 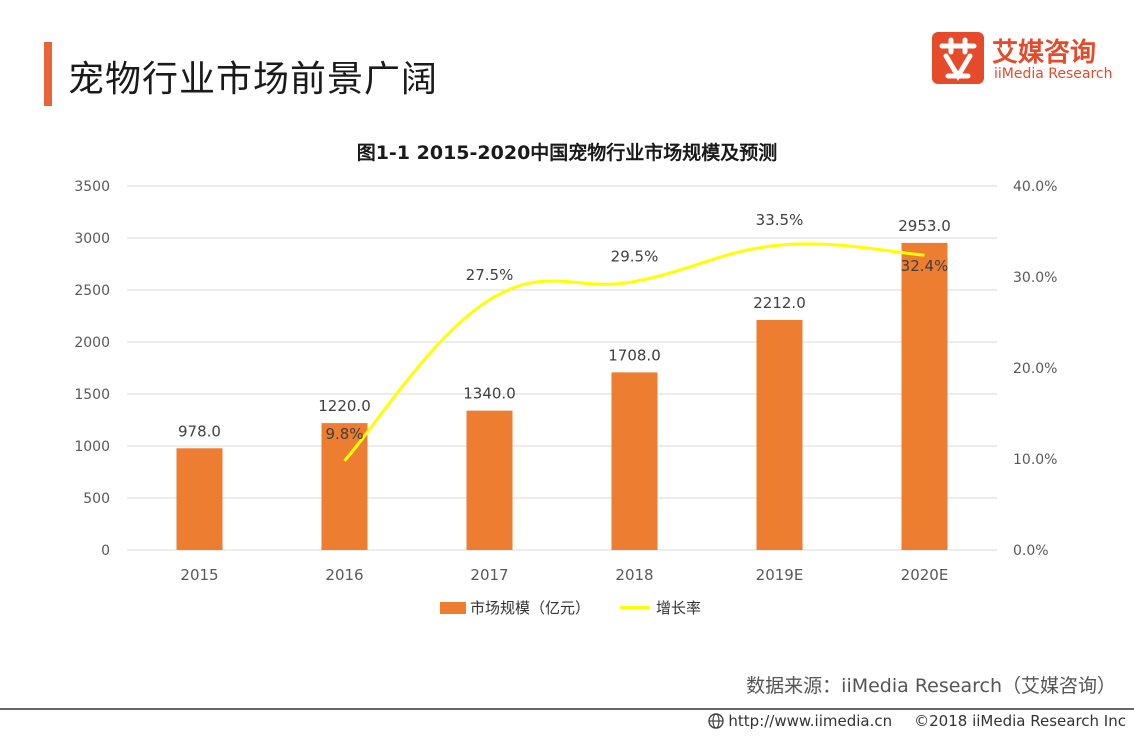 I want to click on growth-rate-label: 29.5%, so click(x=635, y=257).